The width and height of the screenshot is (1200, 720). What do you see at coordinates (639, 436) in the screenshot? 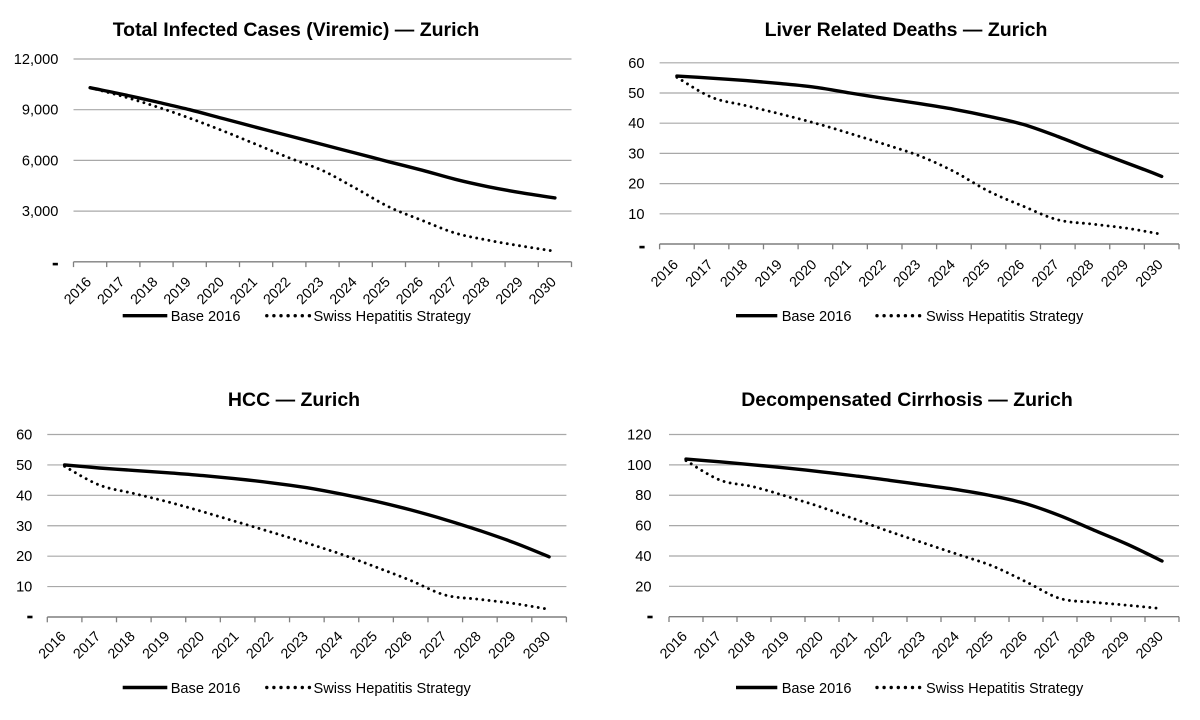
I see `svg-text: 120` at bounding box center [639, 436].